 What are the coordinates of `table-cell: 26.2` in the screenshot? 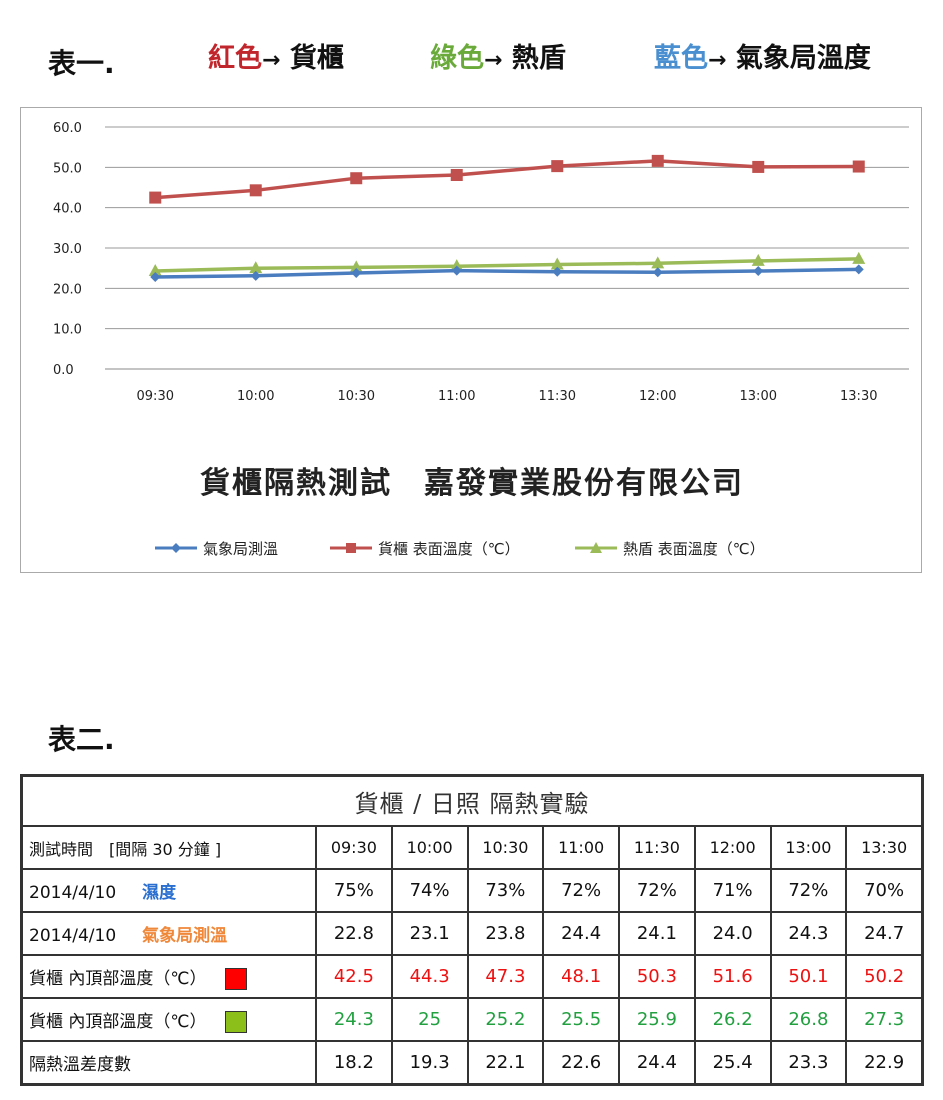 It's located at (732, 1019).